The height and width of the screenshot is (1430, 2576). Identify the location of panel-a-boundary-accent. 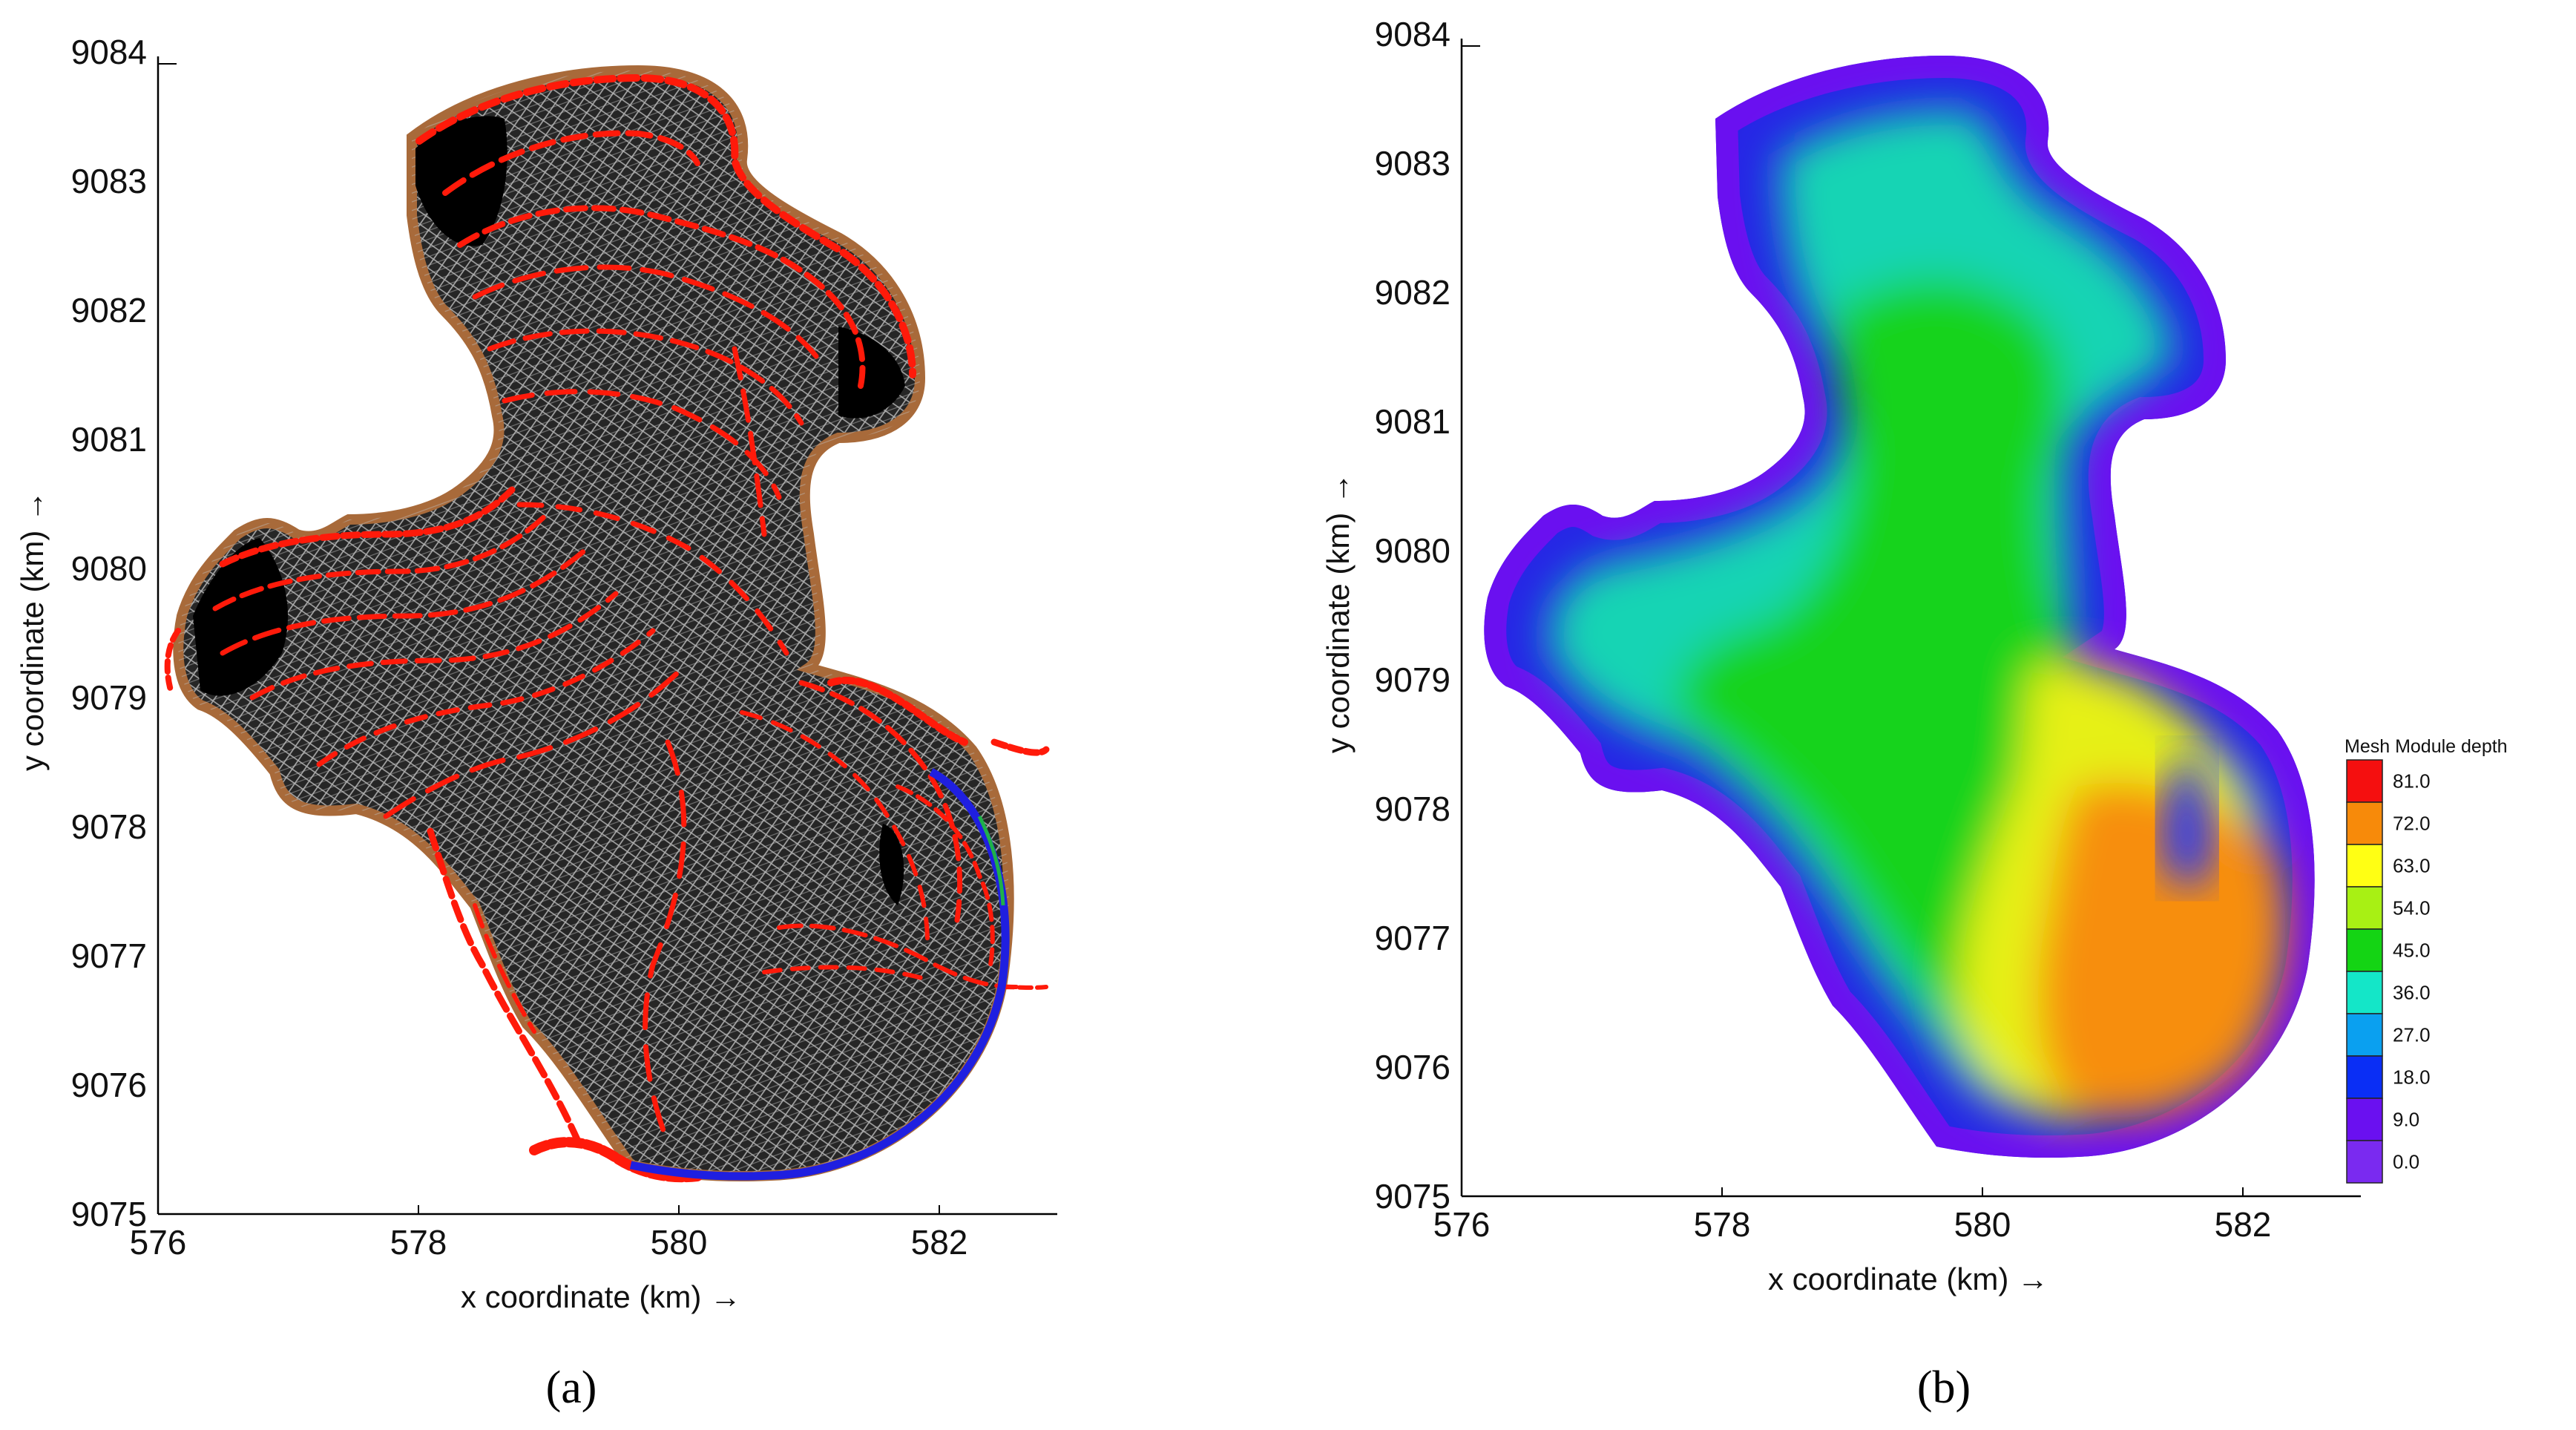
(991, 860).